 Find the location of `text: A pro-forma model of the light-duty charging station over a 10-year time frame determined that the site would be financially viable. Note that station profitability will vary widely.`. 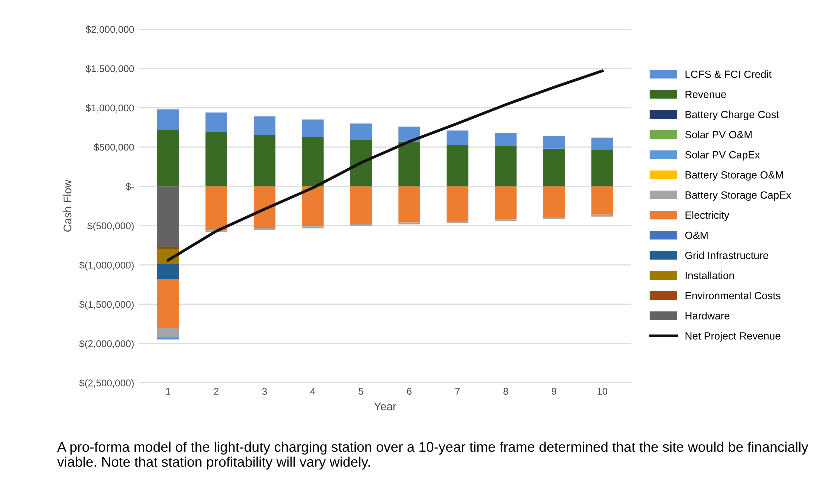

text: A pro-forma model of the light-duty charging station over a 10-year time frame determined that the site would be financially viable. Note that station profitability will vary widely. is located at coordinates (433, 456).